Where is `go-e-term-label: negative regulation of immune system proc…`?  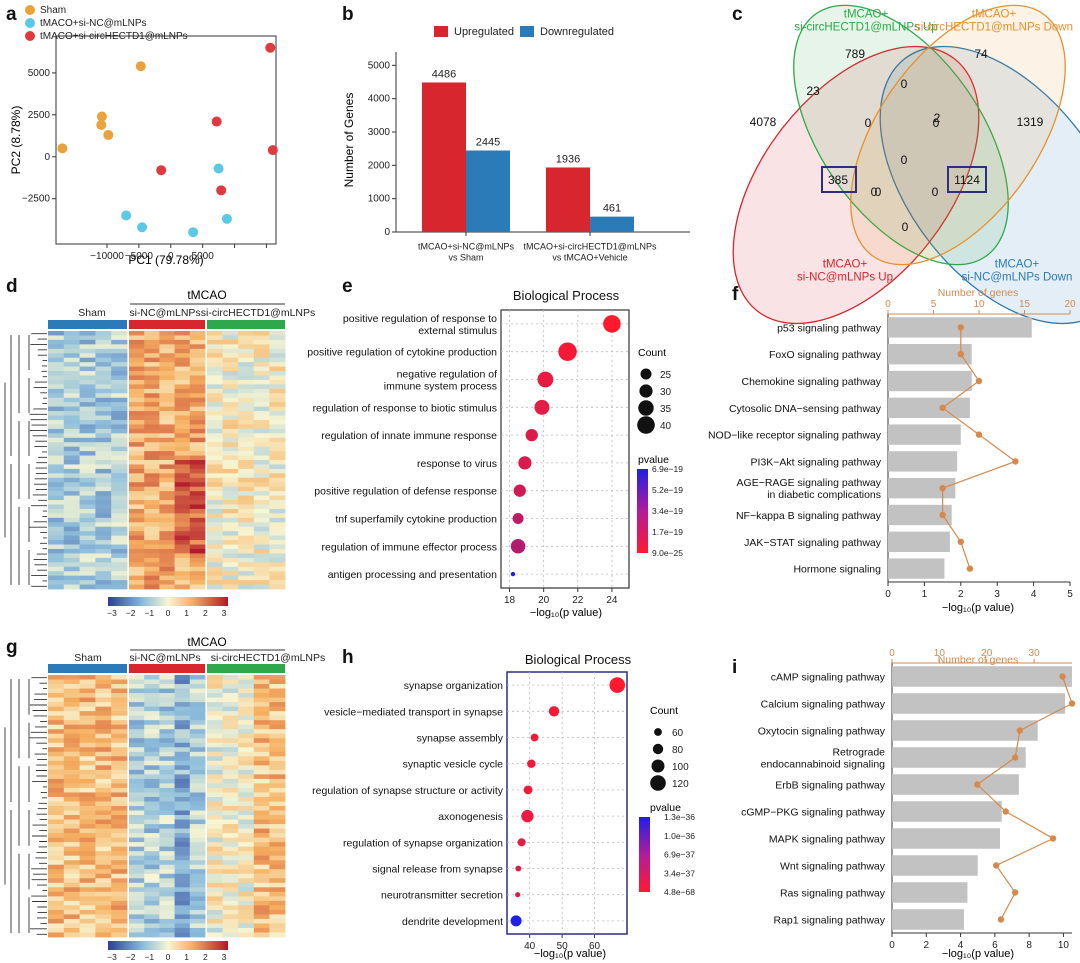
go-e-term-label: negative regulation of immune system proc… is located at coordinates (440, 381).